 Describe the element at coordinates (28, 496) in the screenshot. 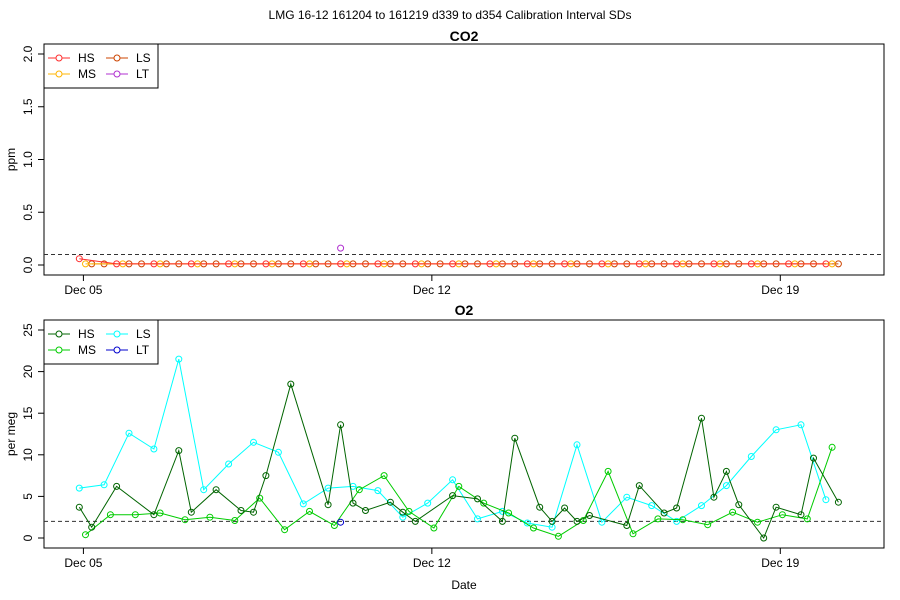

I see `o2-y-tick-label: 5` at that location.